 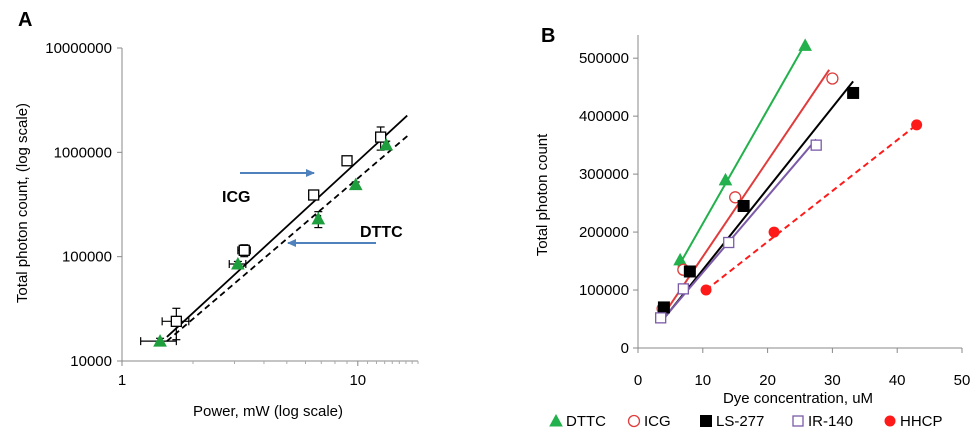 I want to click on panel-b-y-axis-title: Total photon count, so click(x=542, y=194).